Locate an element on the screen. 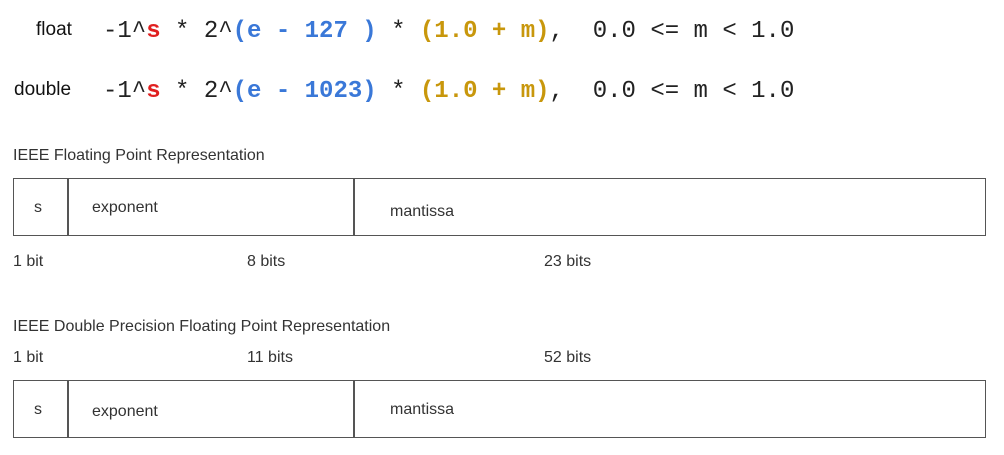 The image size is (1004, 455). double-mantissa-bits: 52 bits is located at coordinates (568, 357).